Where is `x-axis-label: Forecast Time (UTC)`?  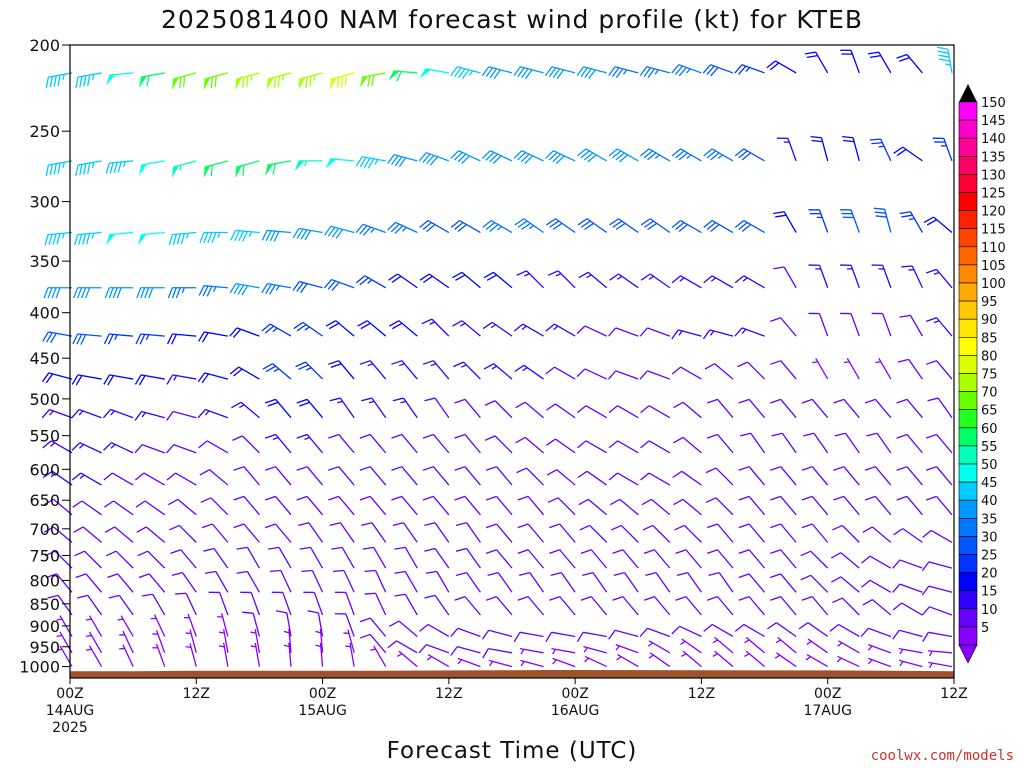
x-axis-label: Forecast Time (UTC) is located at coordinates (512, 751).